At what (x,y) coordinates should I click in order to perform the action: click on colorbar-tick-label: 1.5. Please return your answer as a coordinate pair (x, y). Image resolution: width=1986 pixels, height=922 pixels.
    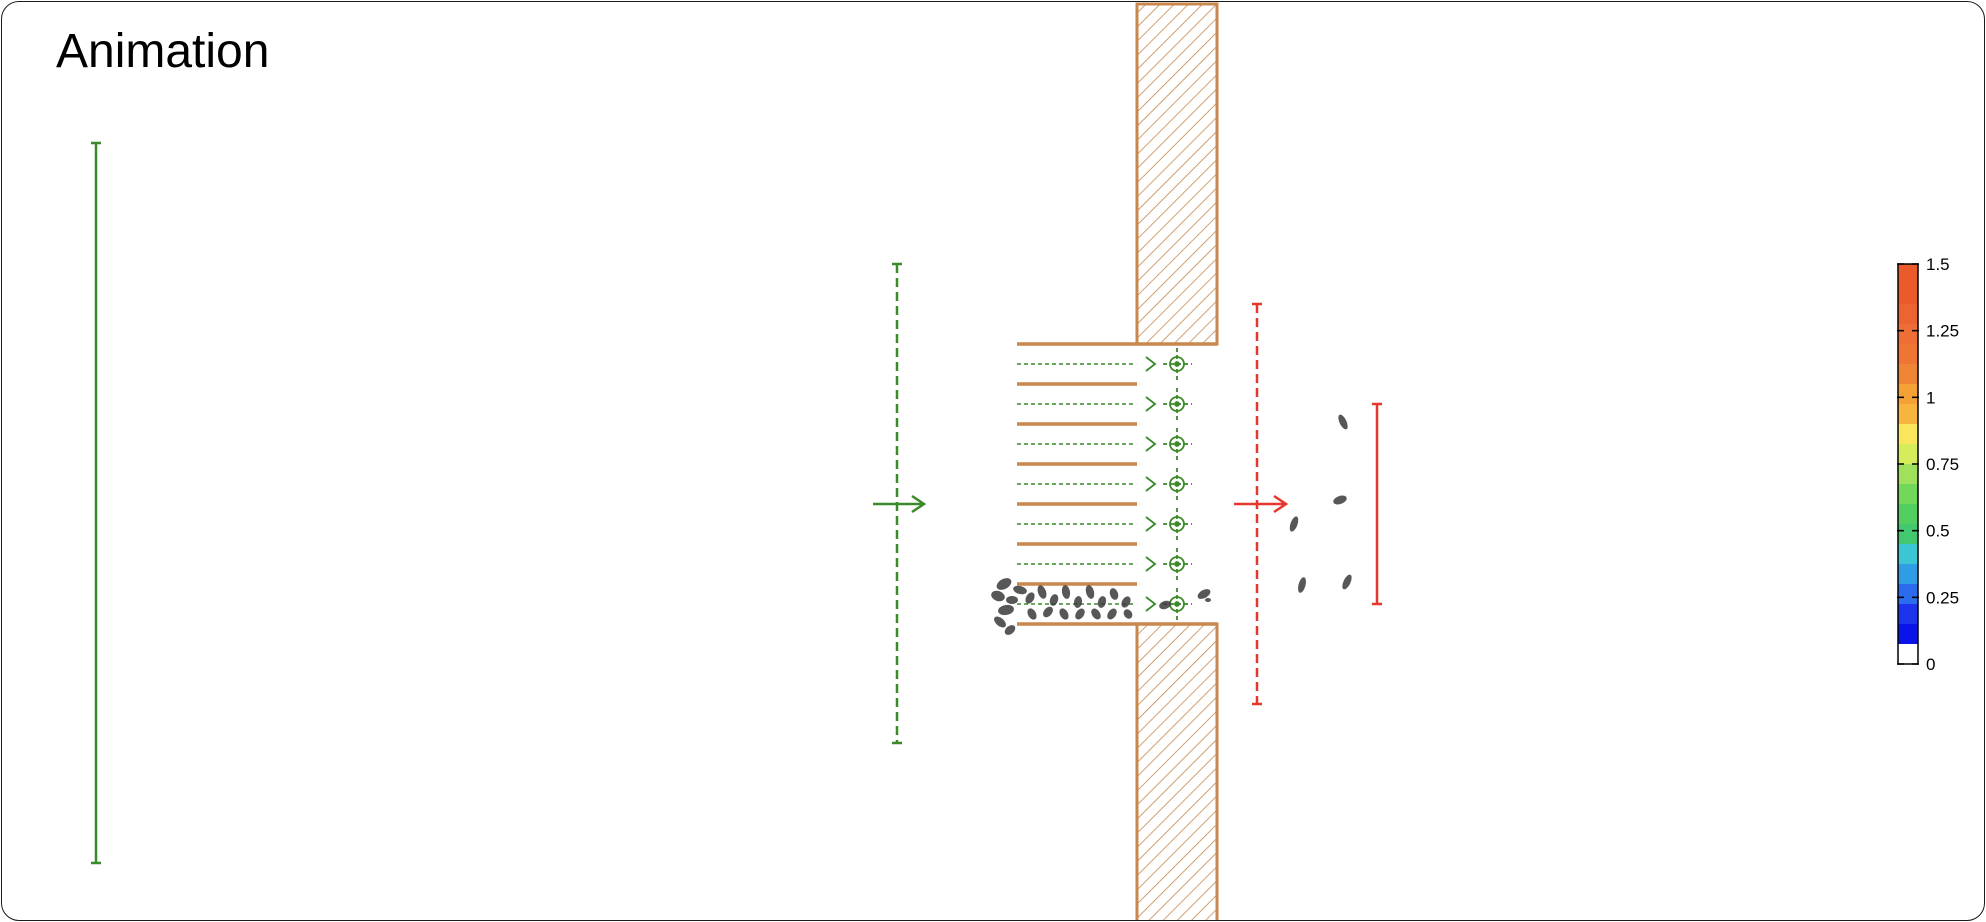
    Looking at the image, I should click on (1938, 264).